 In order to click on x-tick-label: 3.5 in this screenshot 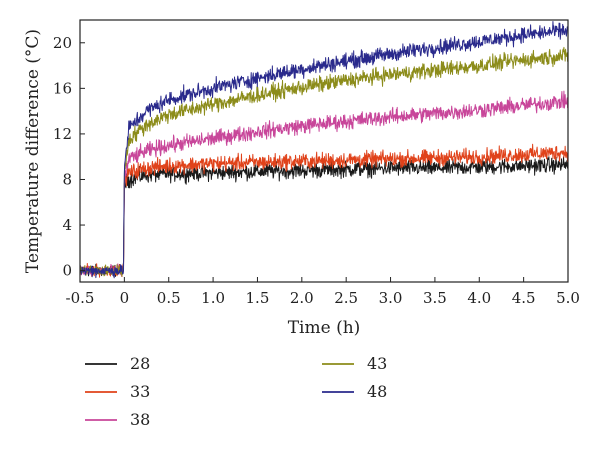, I will do `click(435, 298)`.